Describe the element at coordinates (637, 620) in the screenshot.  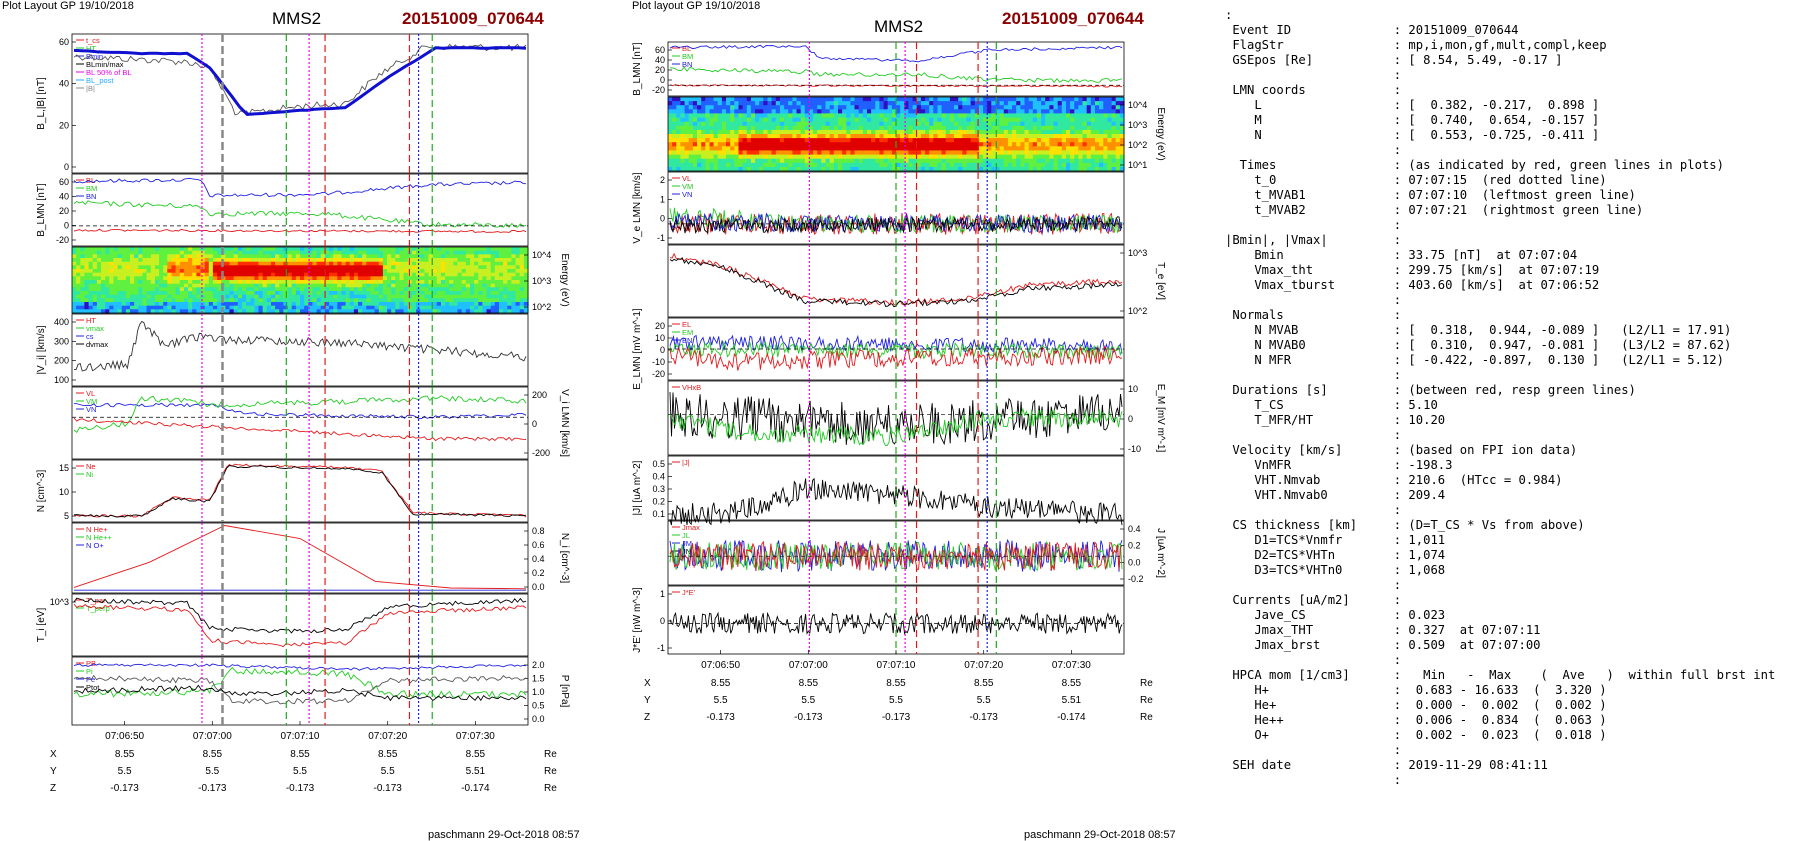
I see `y-axis-label: J*E' [nW m^-3]` at that location.